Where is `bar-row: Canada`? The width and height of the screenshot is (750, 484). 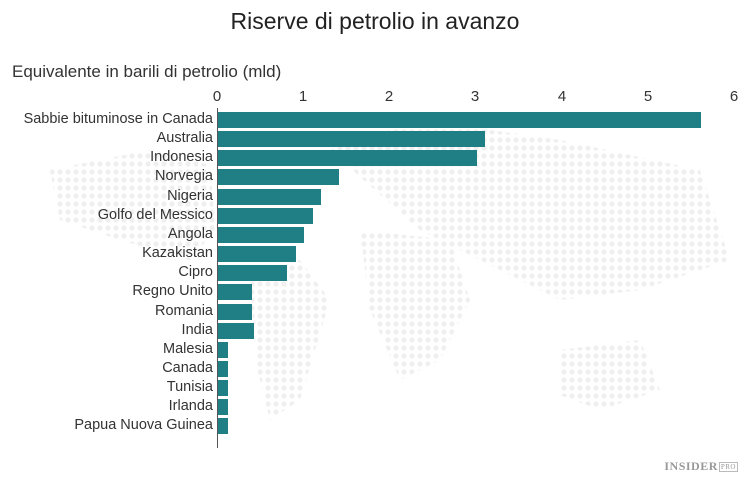
bar-row: Canada is located at coordinates (375, 368).